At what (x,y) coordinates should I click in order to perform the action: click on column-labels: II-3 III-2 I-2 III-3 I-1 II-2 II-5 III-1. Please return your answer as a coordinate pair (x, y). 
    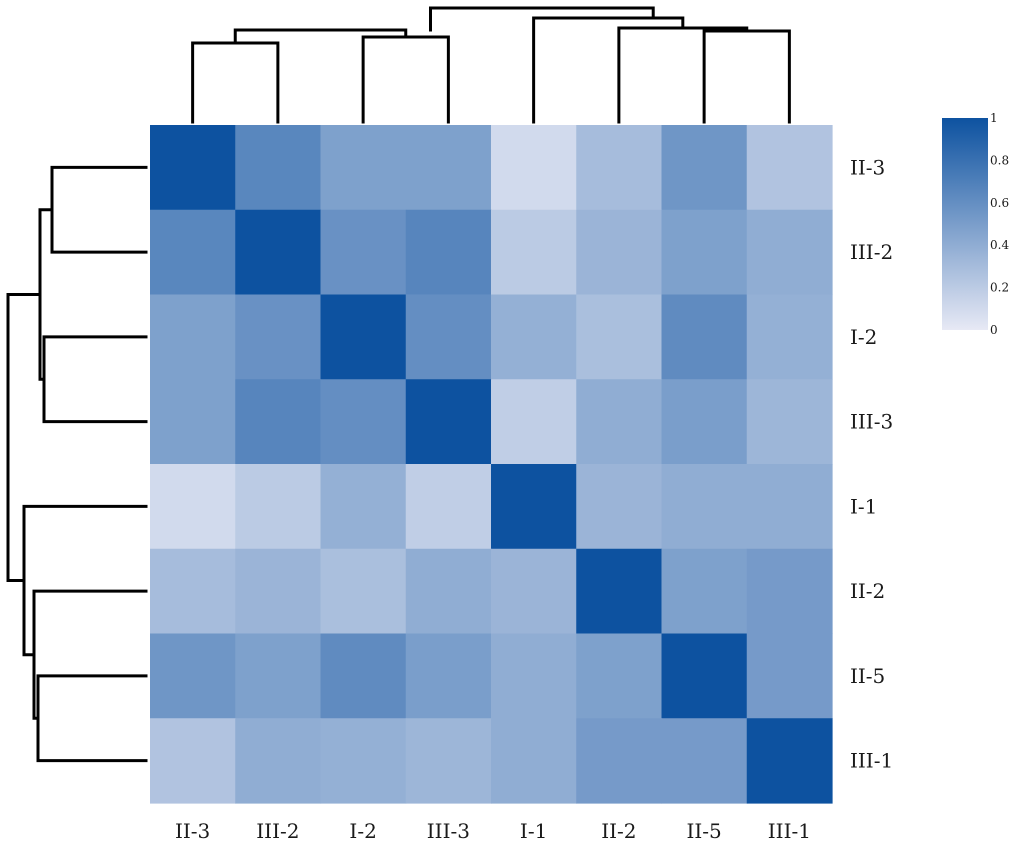
    Looking at the image, I should click on (493, 831).